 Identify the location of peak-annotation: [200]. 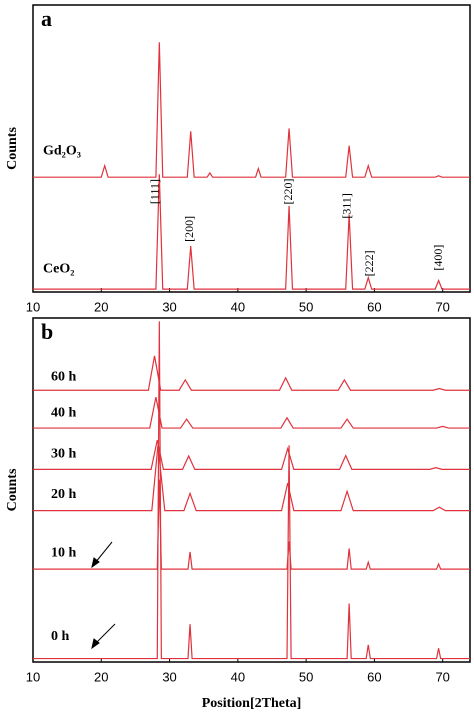
(189, 229).